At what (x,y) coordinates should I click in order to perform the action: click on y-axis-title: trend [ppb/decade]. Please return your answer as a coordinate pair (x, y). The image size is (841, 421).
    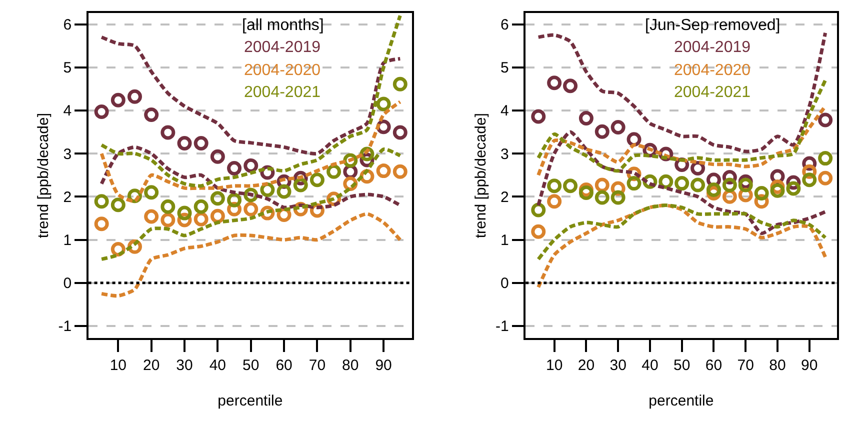
    Looking at the image, I should click on (481, 175).